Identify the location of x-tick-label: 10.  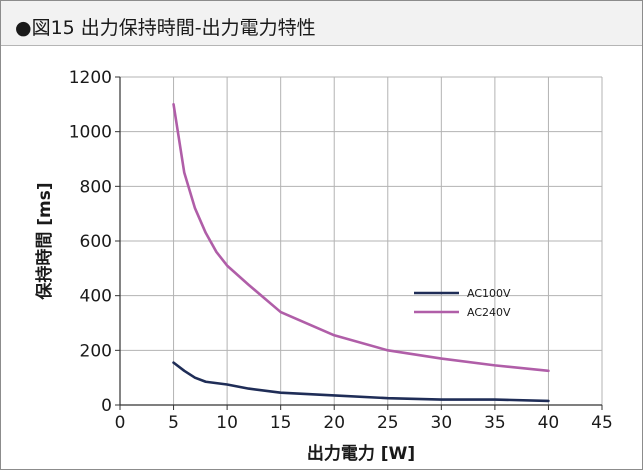
(227, 423).